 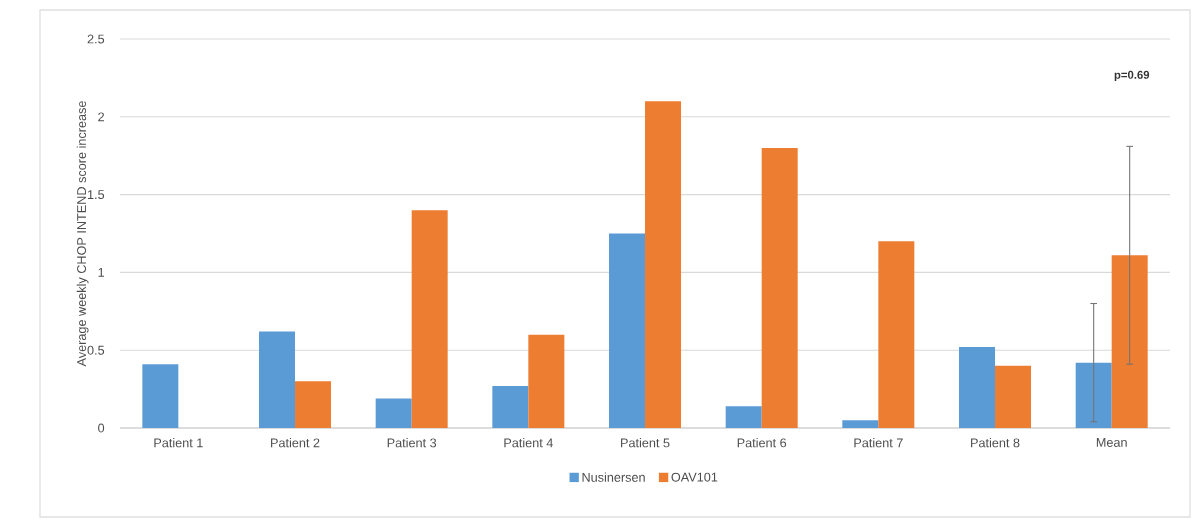 What do you see at coordinates (613, 477) in the screenshot?
I see `legend-label: Nusinersen` at bounding box center [613, 477].